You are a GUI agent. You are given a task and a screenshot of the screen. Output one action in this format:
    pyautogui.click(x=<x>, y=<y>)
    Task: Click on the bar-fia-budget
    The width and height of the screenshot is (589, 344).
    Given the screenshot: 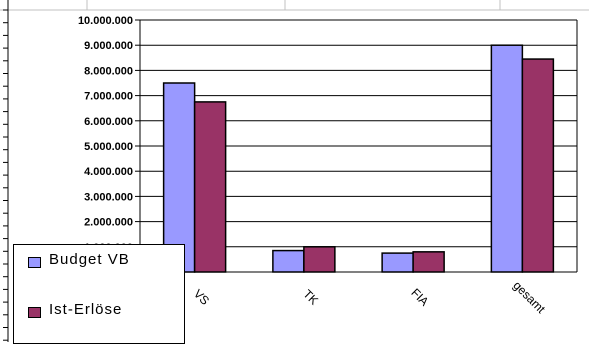 What is the action you would take?
    pyautogui.click(x=397, y=262)
    